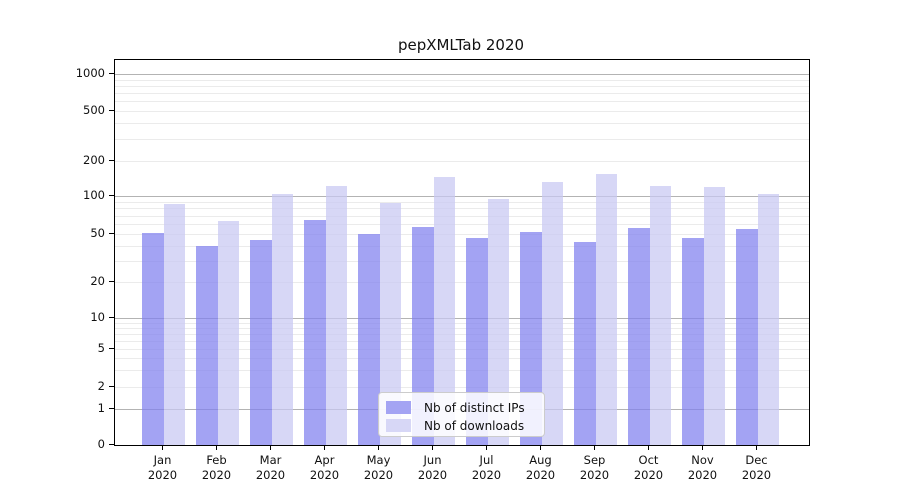 The height and width of the screenshot is (500, 900). Describe the element at coordinates (94, 195) in the screenshot. I see `y-tick-label: 100` at that location.